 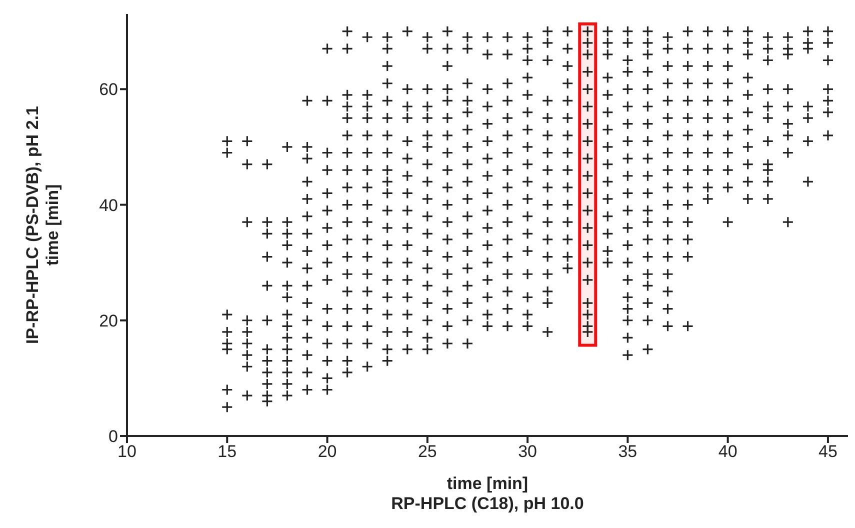 What do you see at coordinates (108, 320) in the screenshot?
I see `y-tick-label: 20` at bounding box center [108, 320].